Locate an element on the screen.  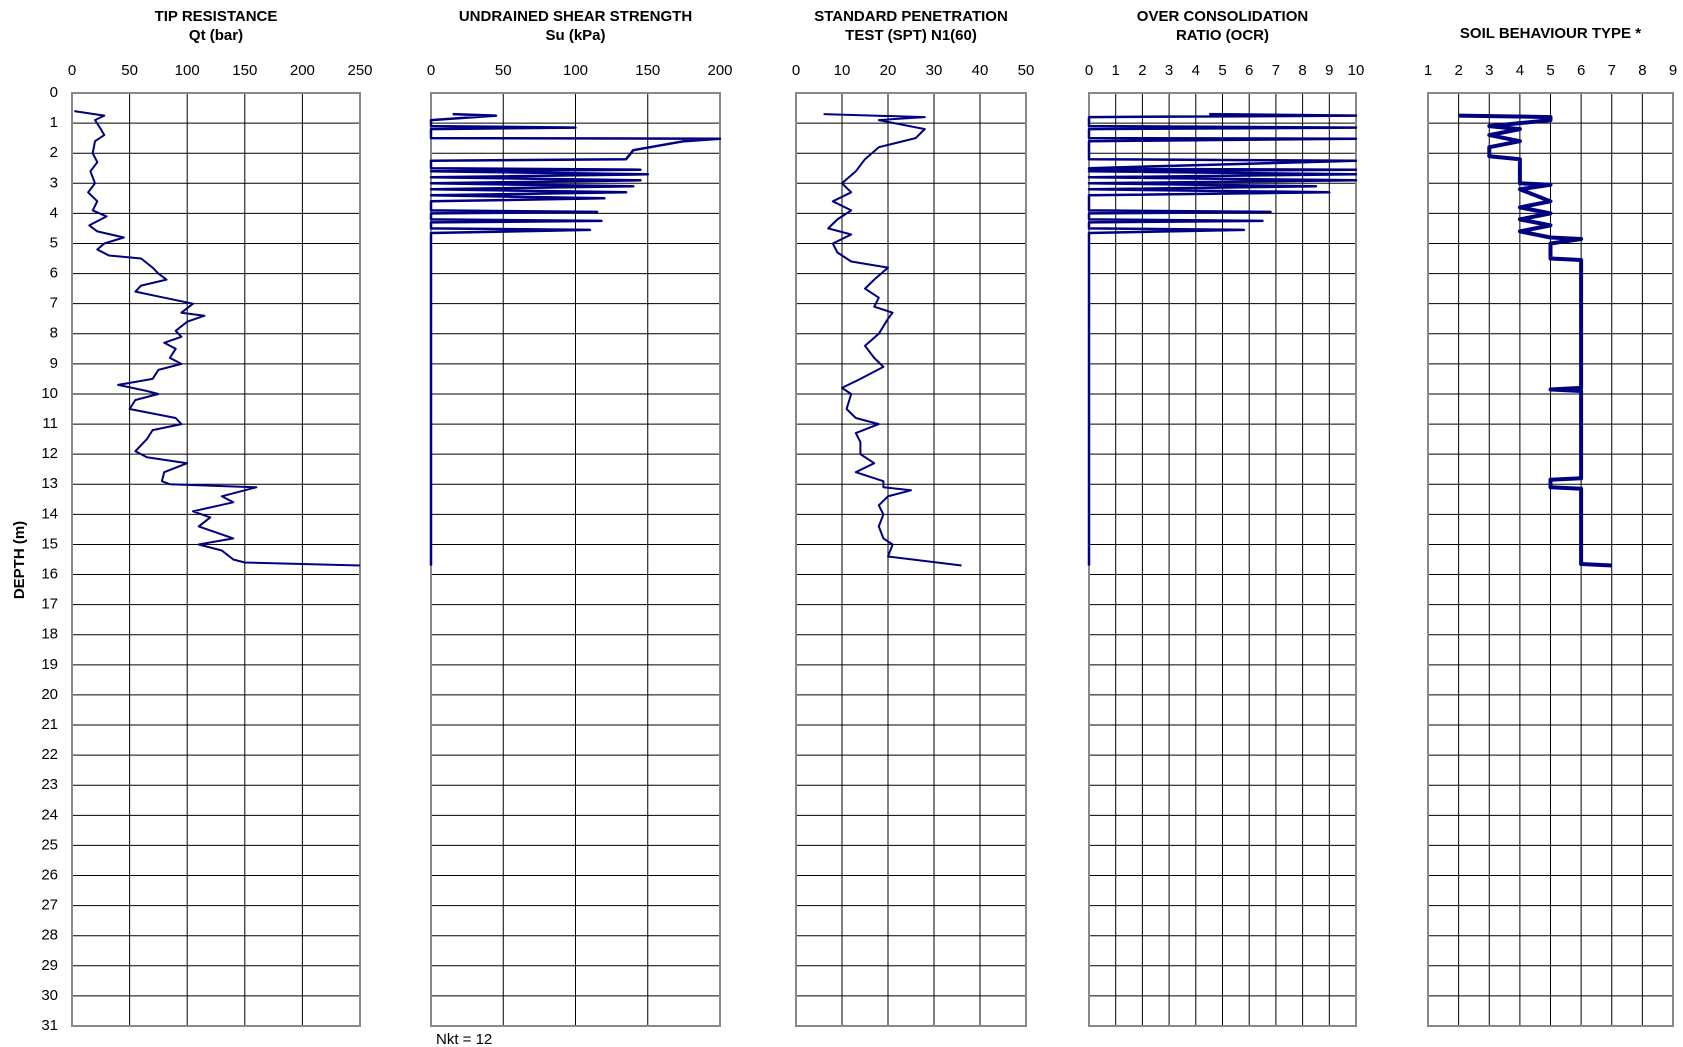
chart-title: RATIO (OCR) is located at coordinates (1222, 35).